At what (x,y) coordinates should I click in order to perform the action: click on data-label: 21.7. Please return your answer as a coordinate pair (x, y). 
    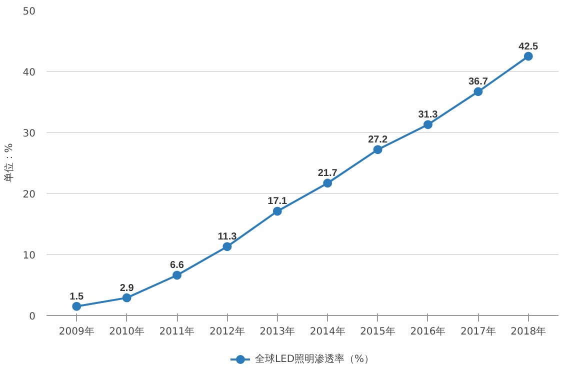
    Looking at the image, I should click on (328, 174).